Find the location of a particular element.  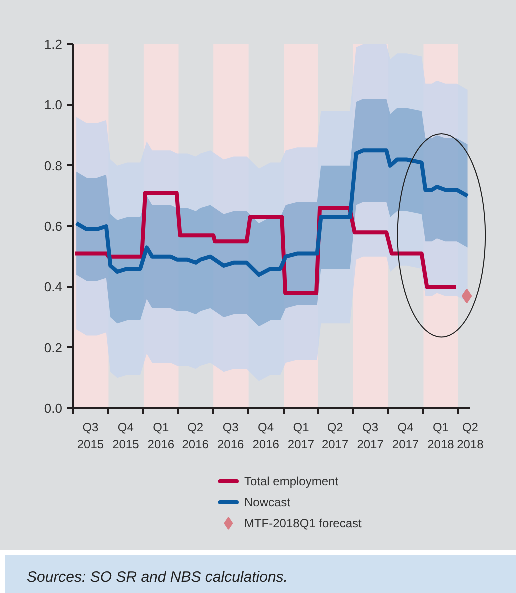

y-tick-label: 0.4 is located at coordinates (53, 287).